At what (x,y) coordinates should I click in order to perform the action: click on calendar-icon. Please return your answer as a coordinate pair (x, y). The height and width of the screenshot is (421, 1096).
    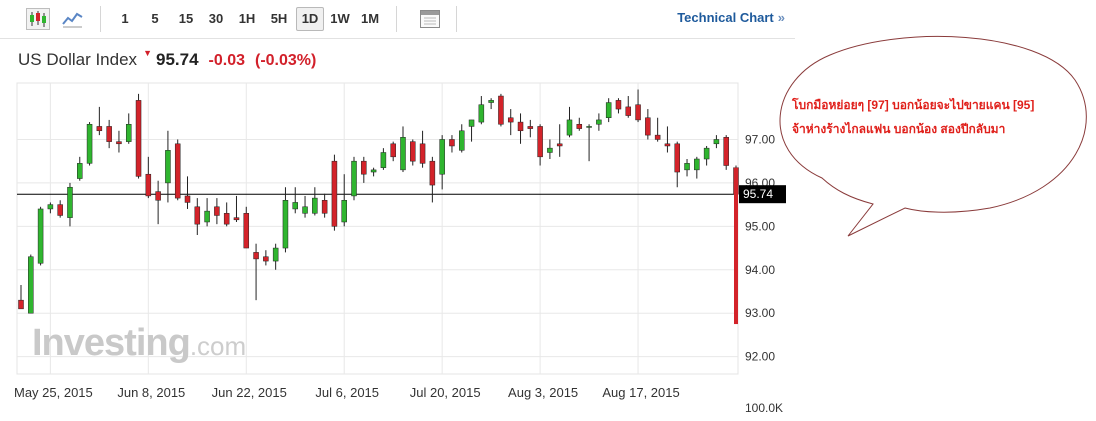
    Looking at the image, I should click on (430, 19).